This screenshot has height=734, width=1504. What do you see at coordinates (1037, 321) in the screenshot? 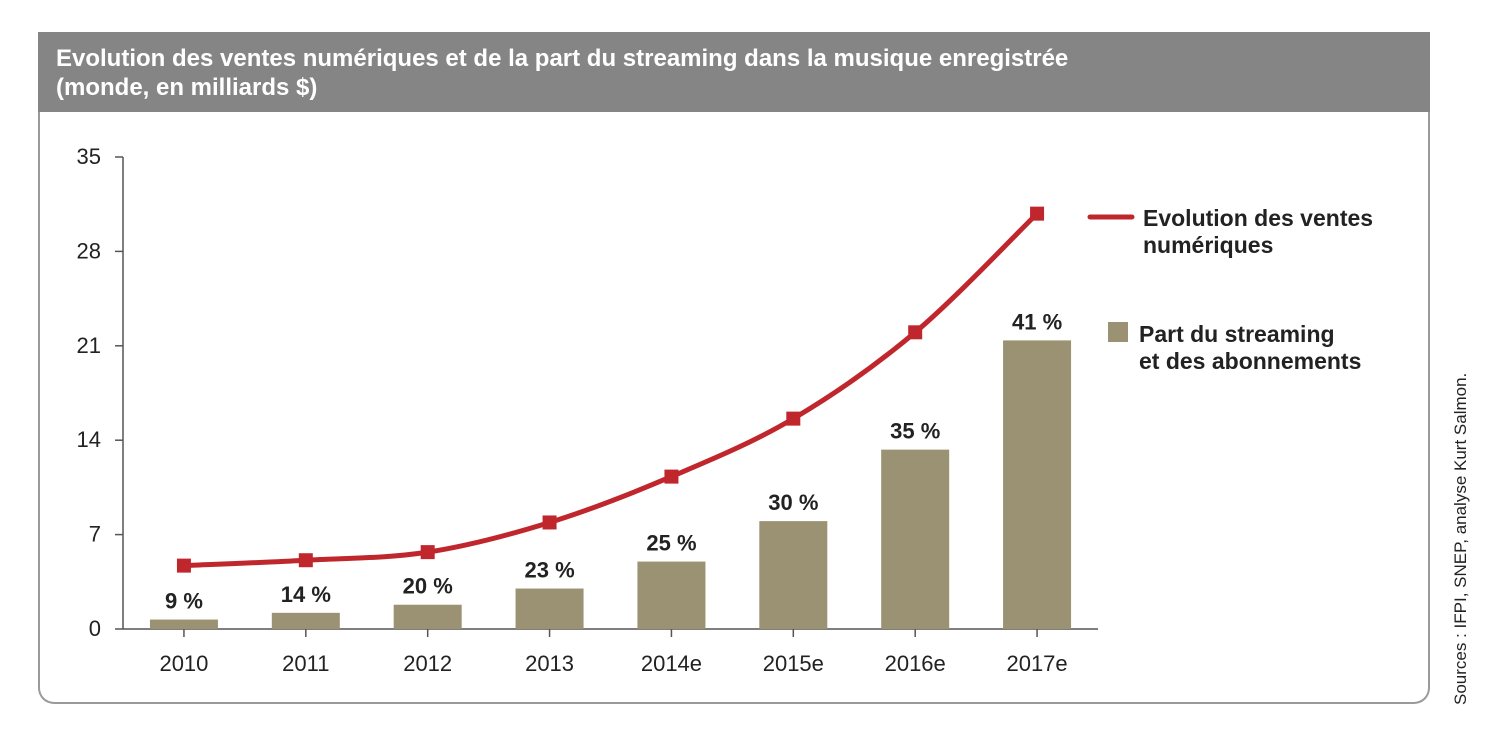
I see `bar-data-label: 41 %` at bounding box center [1037, 321].